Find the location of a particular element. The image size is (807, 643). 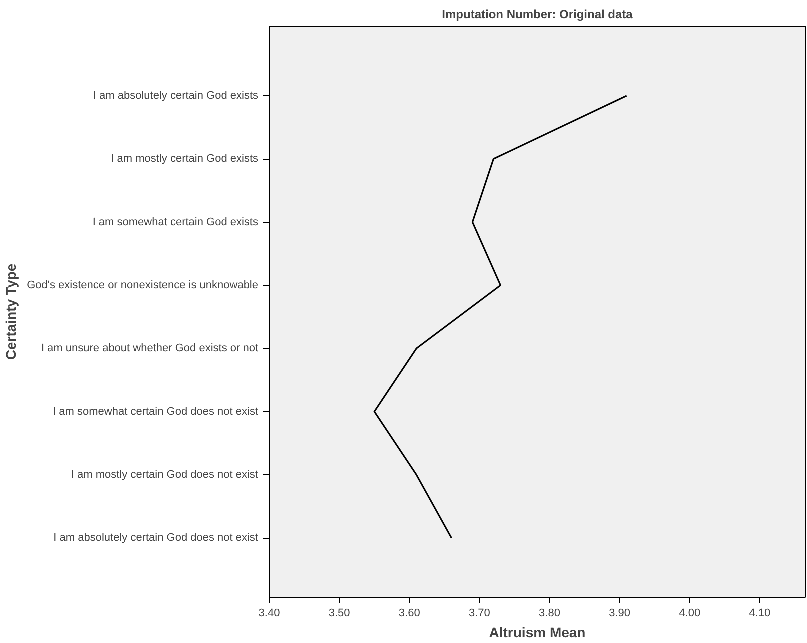

y-tick-label: I am absolutely certain God exists is located at coordinates (176, 96).